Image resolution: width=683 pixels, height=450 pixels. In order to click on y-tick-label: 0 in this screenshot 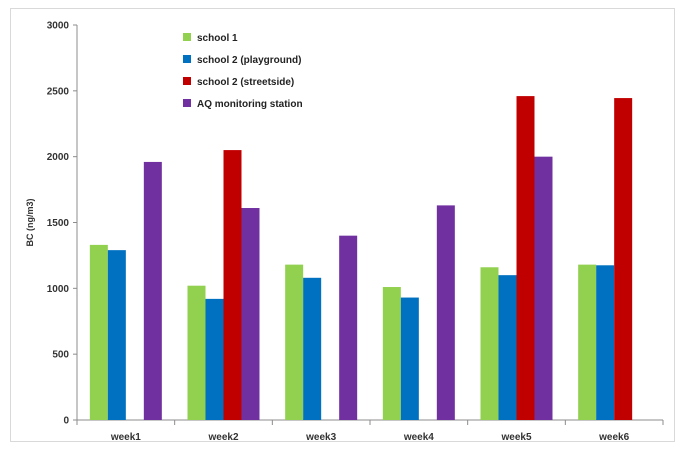, I will do `click(66, 421)`.